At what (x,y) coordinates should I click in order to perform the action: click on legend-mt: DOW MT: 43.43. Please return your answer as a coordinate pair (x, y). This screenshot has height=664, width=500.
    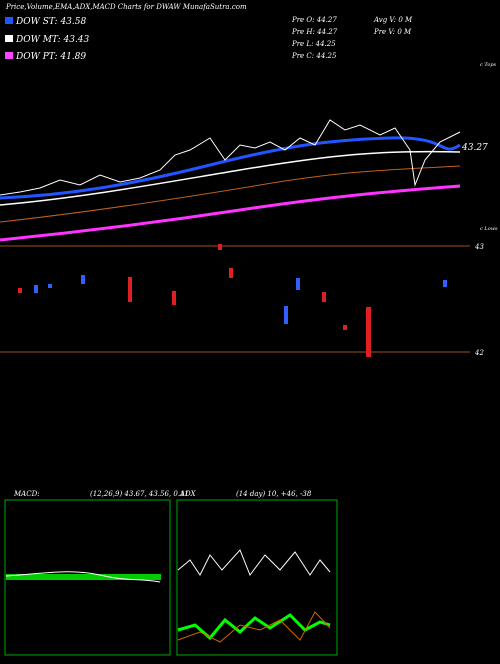
    Looking at the image, I should click on (52, 40).